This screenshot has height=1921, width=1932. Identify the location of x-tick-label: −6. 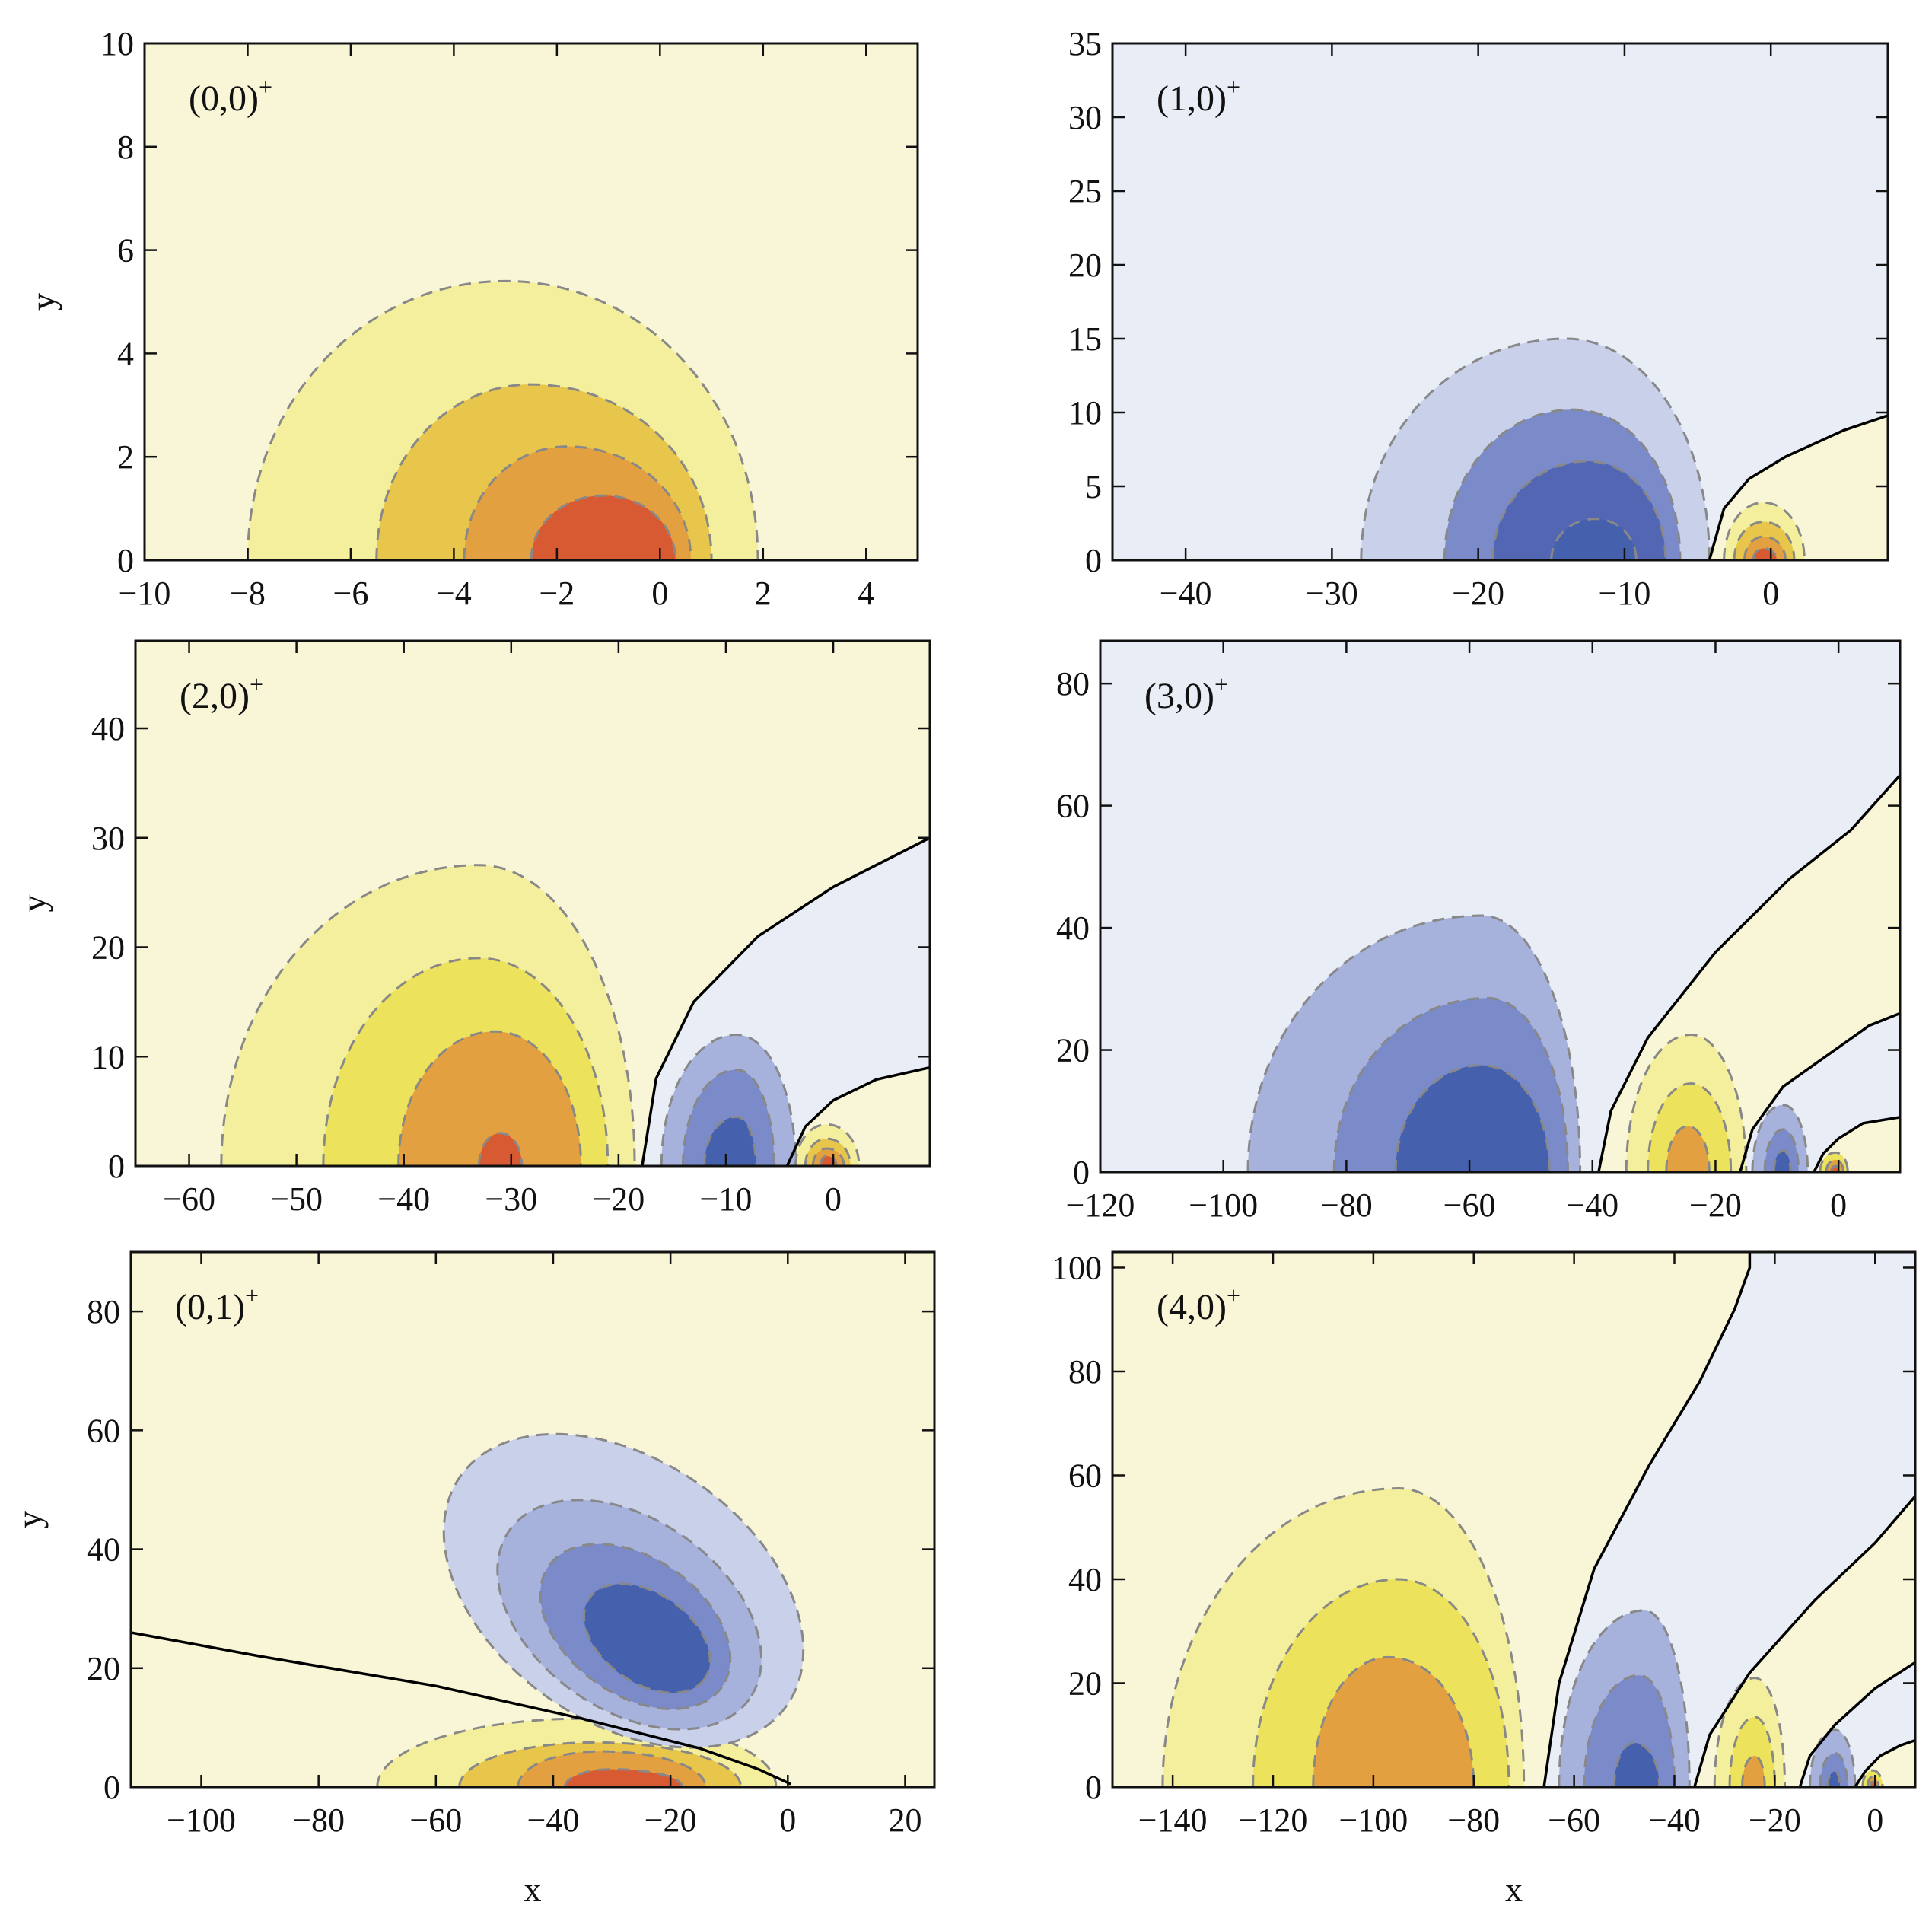
(351, 593).